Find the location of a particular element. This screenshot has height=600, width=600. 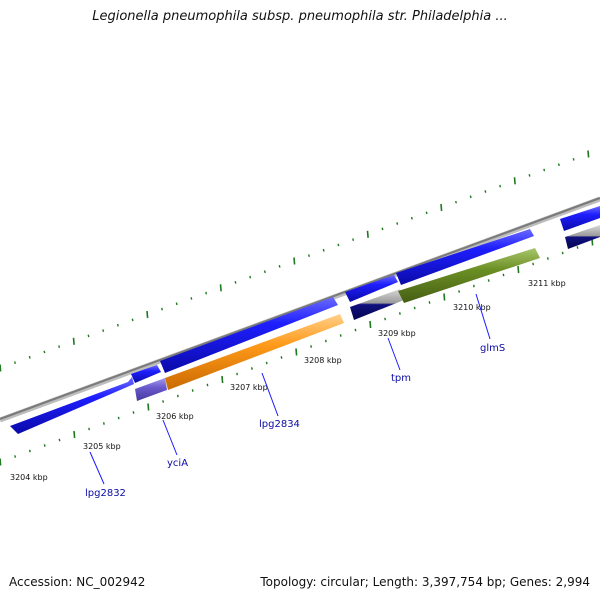

gene-label-yciA: yciA is located at coordinates (177, 463).